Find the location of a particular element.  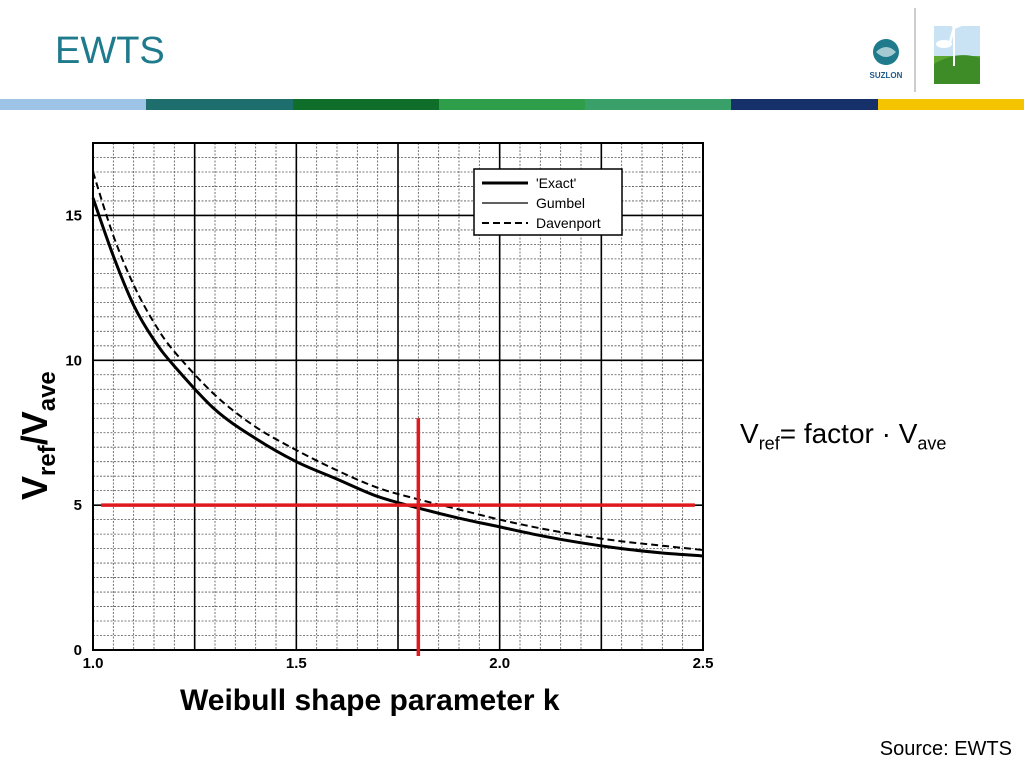

x-tick-label: 2.5 is located at coordinates (703, 663).